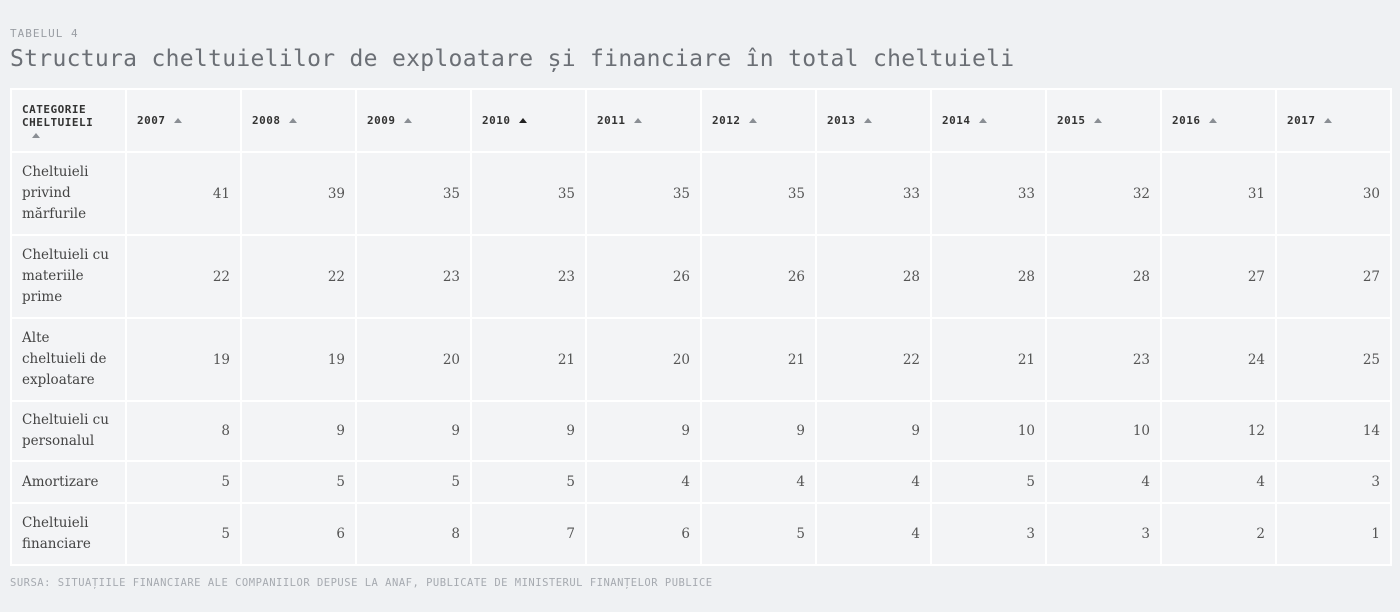 This screenshot has width=1400, height=612. I want to click on cell-value: 10, so click(1103, 431).